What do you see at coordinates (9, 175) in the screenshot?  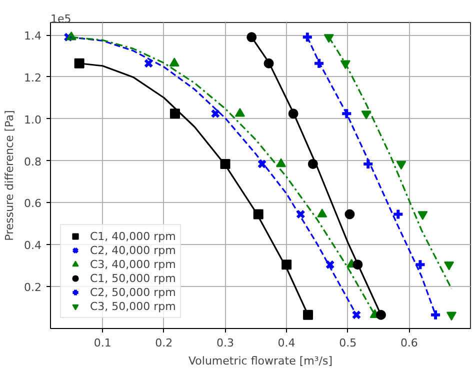 I see `y-axis-title: Pressure difference [Pa]` at bounding box center [9, 175].